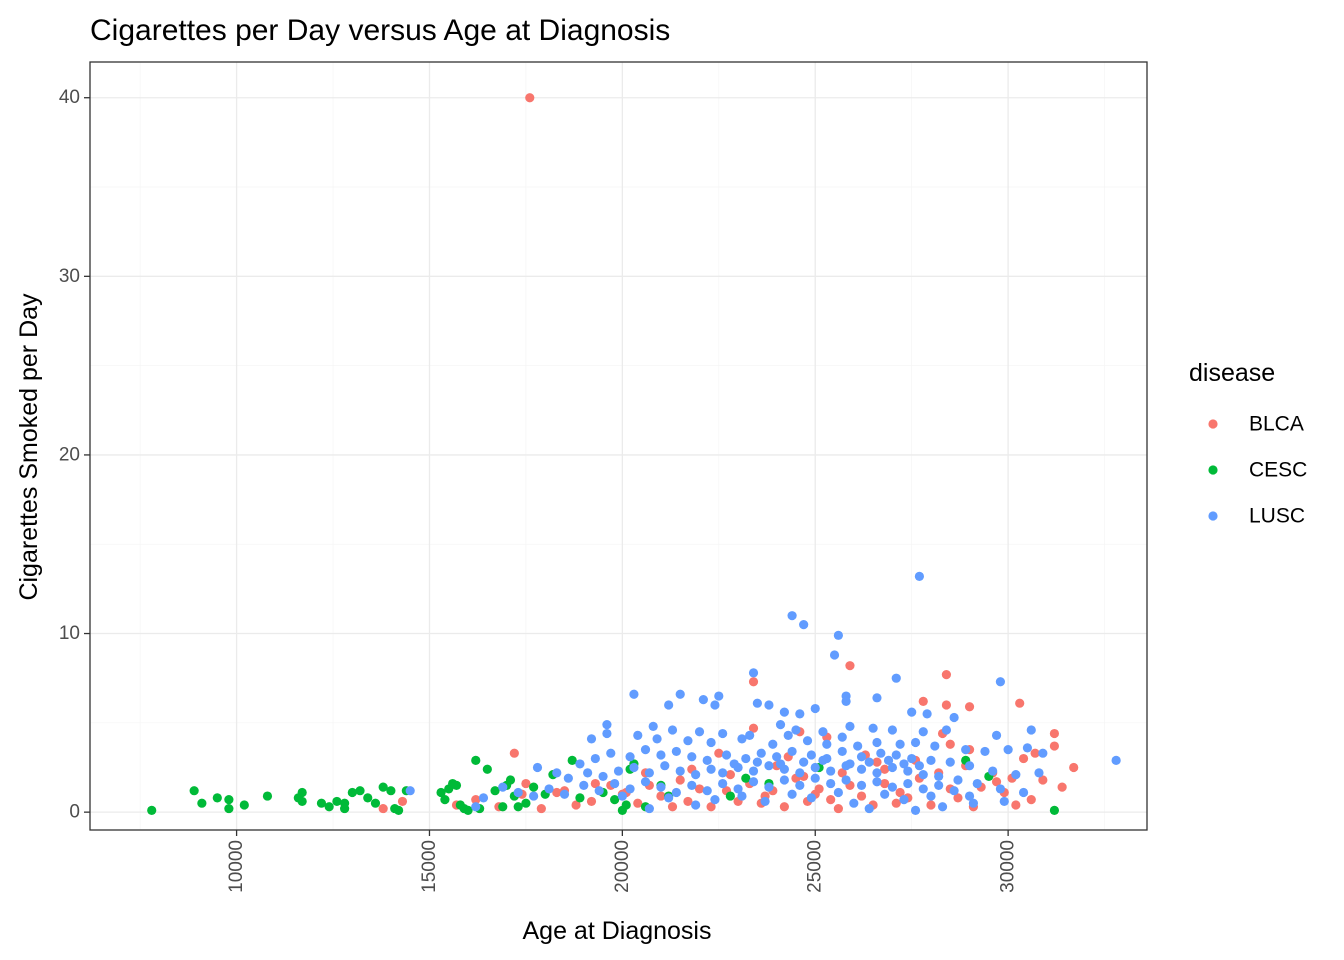 The width and height of the screenshot is (1344, 960). Describe the element at coordinates (69, 276) in the screenshot. I see `y-tick-label: 30` at that location.